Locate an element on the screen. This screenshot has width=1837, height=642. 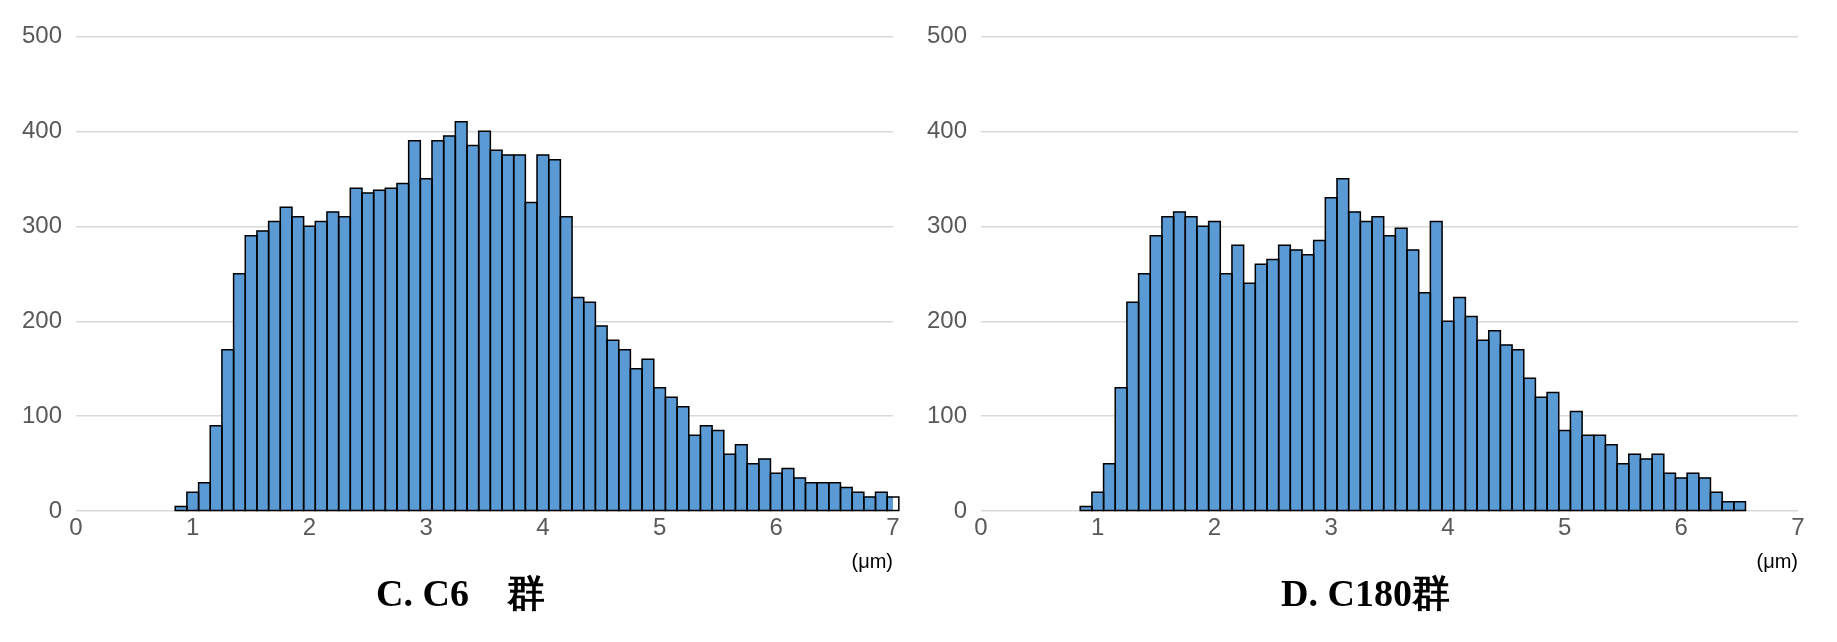
text: D. C180群 is located at coordinates (1365, 593).